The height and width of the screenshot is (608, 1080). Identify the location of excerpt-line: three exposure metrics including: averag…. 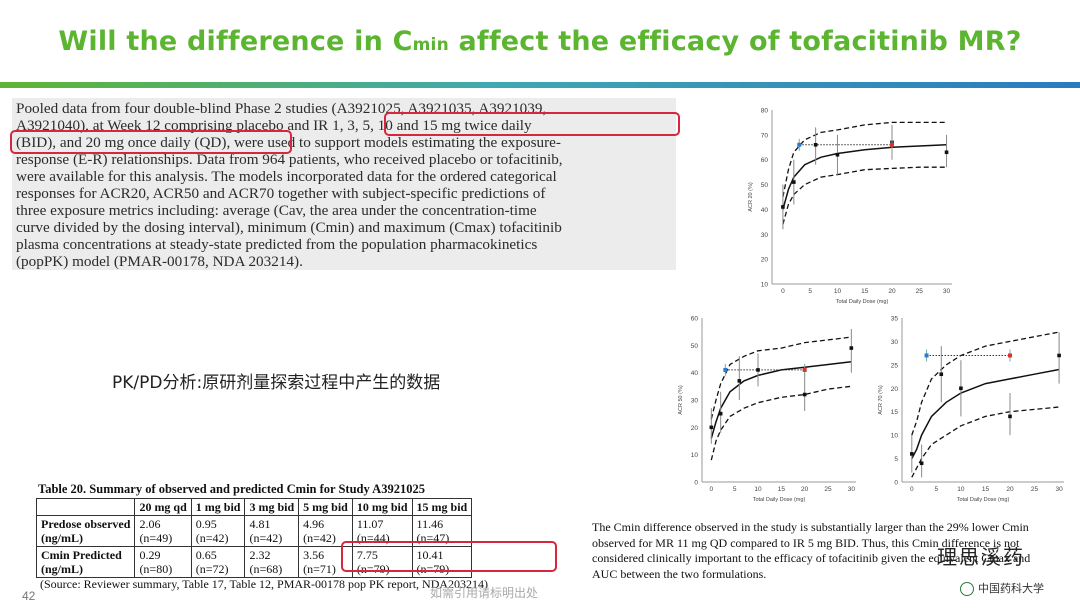
(276, 210).